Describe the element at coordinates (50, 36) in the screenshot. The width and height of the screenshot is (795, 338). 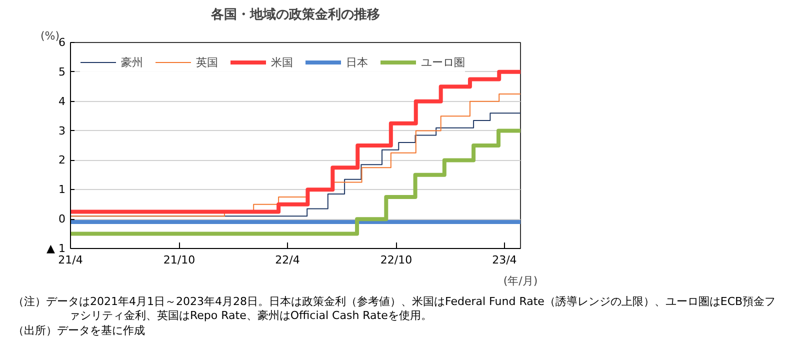
I see `y-axis-title: (%)` at that location.